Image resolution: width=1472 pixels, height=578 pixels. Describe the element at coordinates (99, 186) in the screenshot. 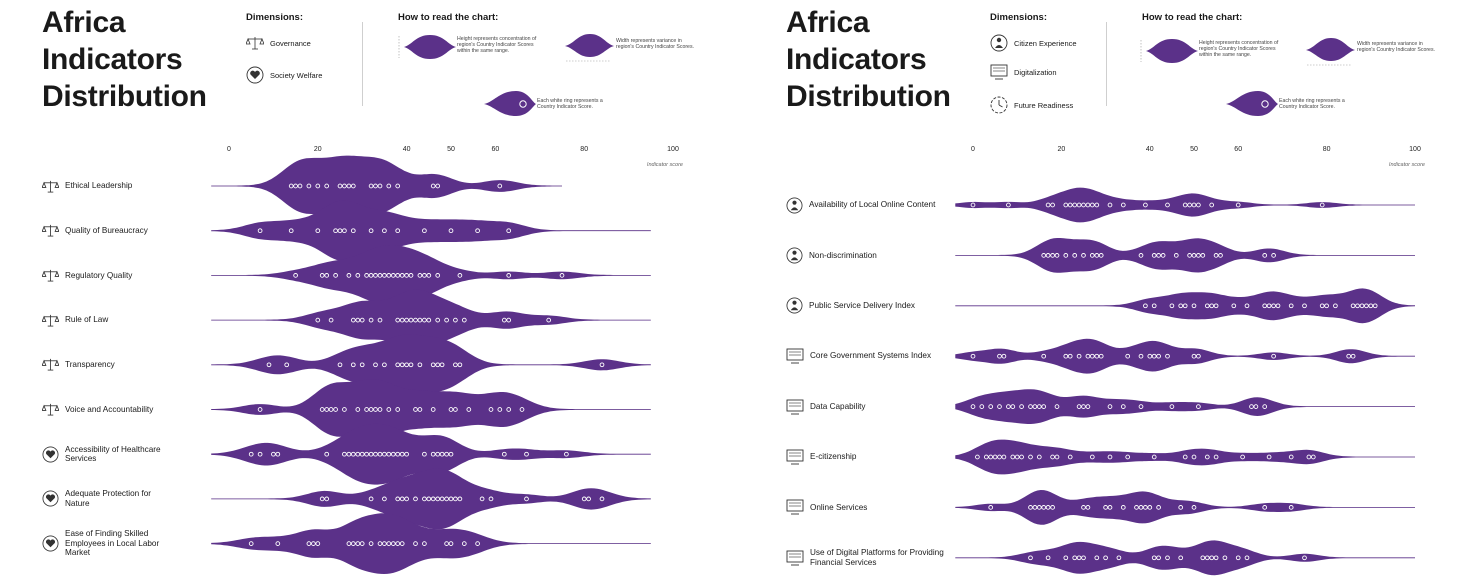

I see `row-label-text: Ethical Leadership` at that location.